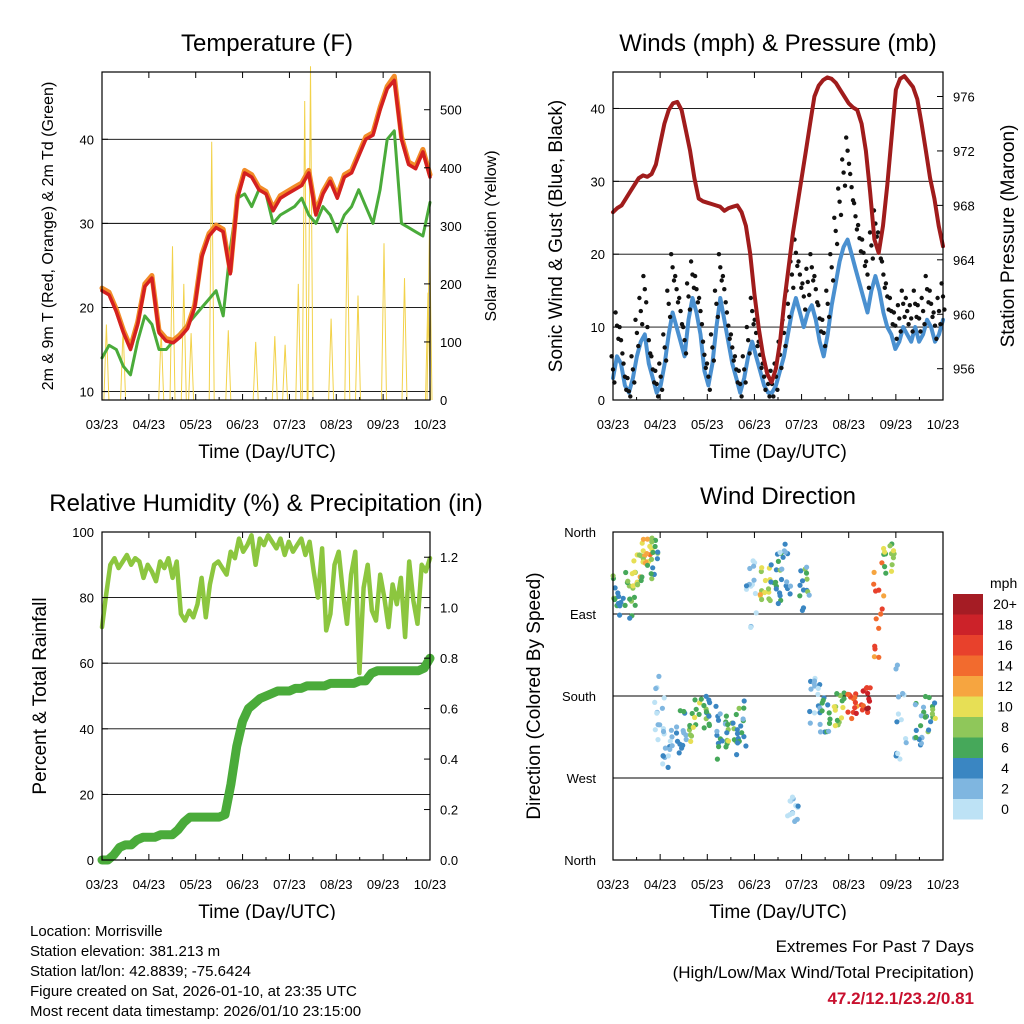 This screenshot has width=1024, height=1024. I want to click on y-tick-label: 30, so click(87, 223).